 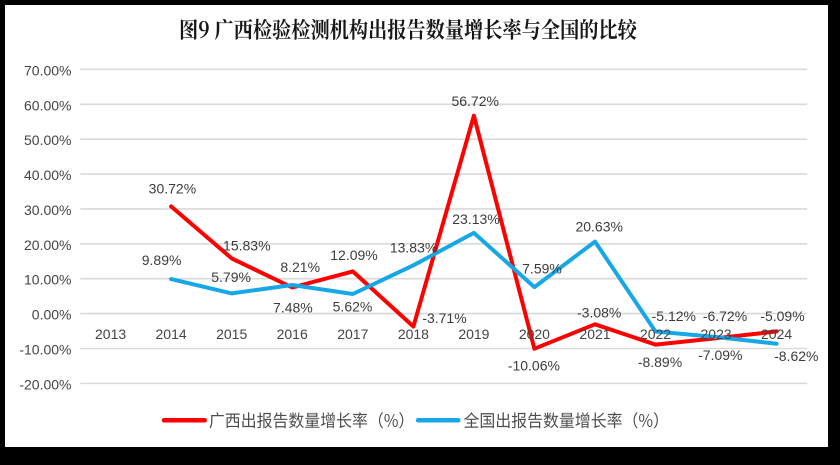 What do you see at coordinates (660, 362) in the screenshot?
I see `svg-text: -8.89%` at bounding box center [660, 362].